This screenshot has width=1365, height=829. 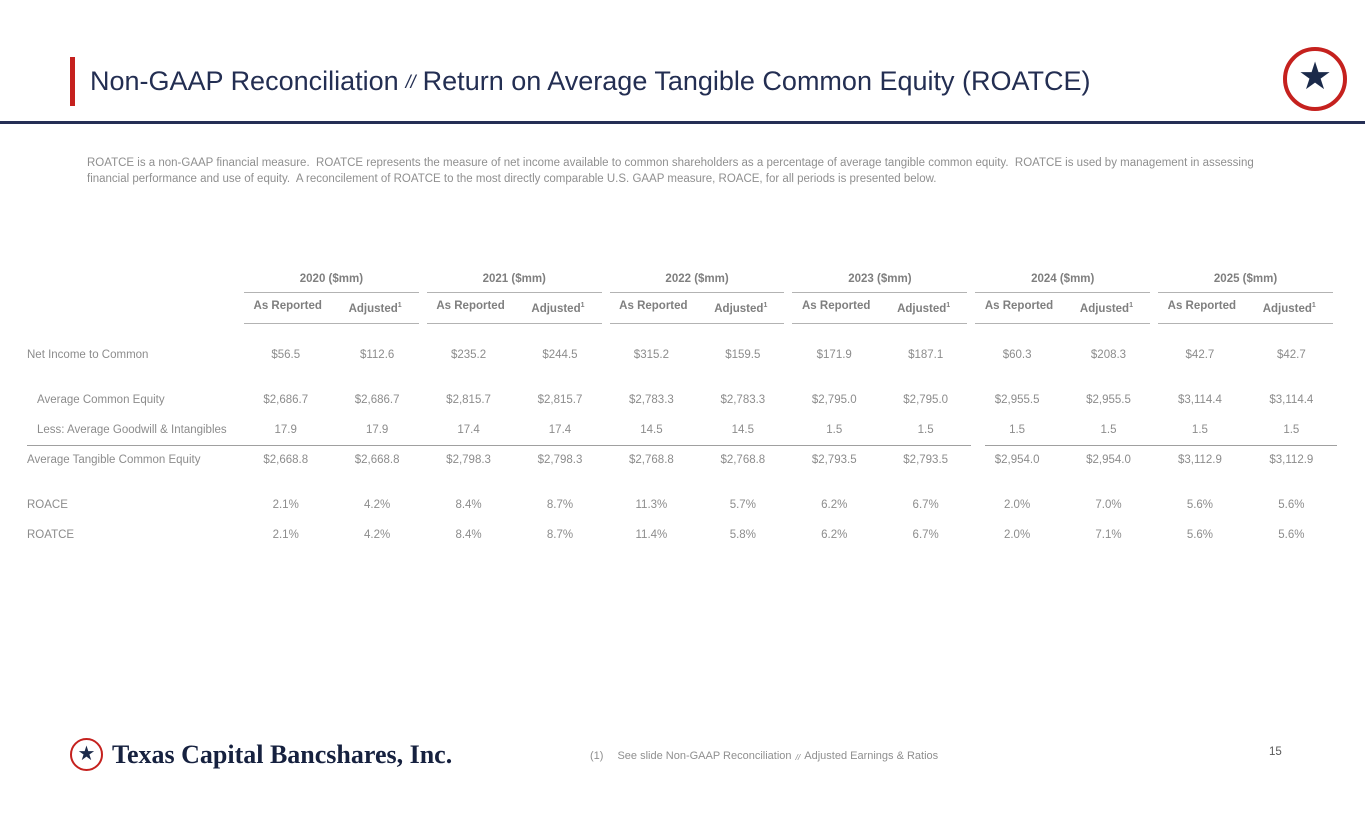 I want to click on cell: 8.7%, so click(x=560, y=534).